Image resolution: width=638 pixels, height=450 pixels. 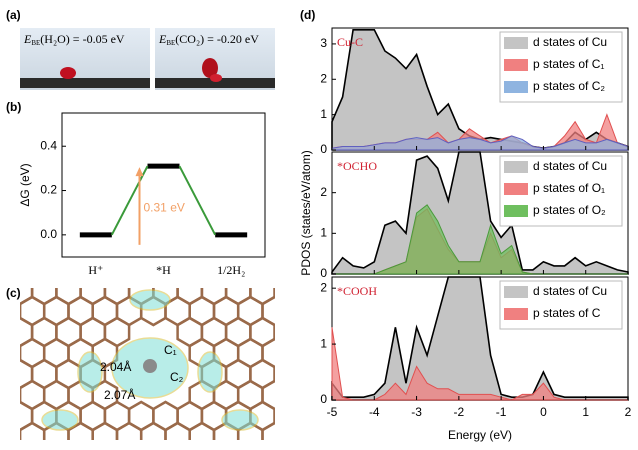 I want to click on panel-annotation: *OCHO, so click(x=357, y=166).